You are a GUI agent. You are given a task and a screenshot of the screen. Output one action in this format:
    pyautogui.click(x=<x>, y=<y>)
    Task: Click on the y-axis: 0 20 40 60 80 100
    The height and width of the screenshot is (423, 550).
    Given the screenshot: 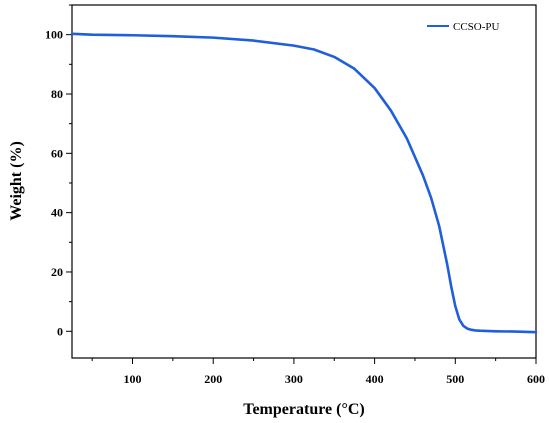 What is the action you would take?
    pyautogui.click(x=58, y=171)
    